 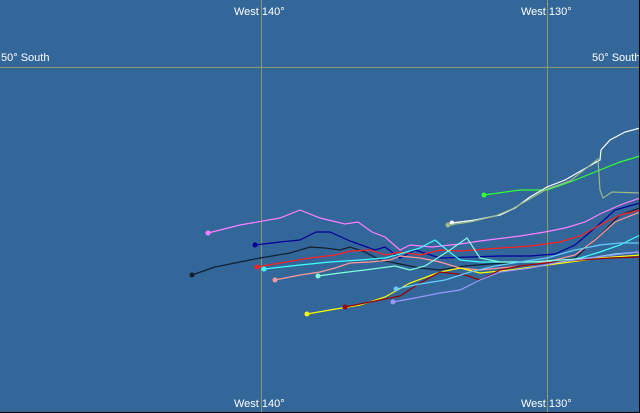 I want to click on longitude-label-west-140-bottom: West 140°, so click(x=259, y=404).